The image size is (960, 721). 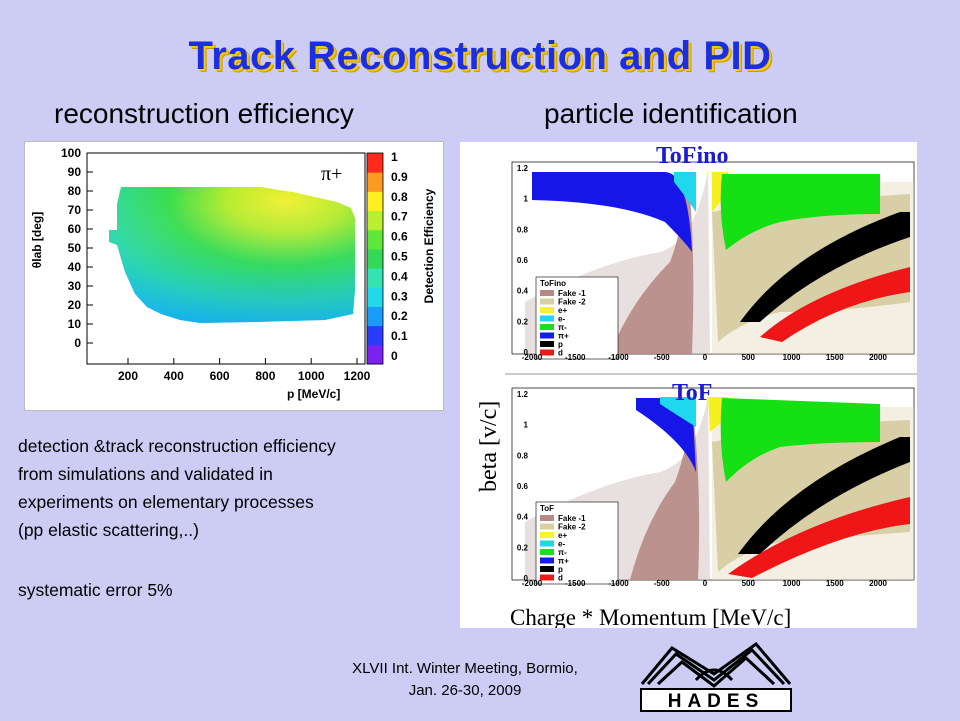 What do you see at coordinates (71, 153) in the screenshot?
I see `y-tick-label: 100` at bounding box center [71, 153].